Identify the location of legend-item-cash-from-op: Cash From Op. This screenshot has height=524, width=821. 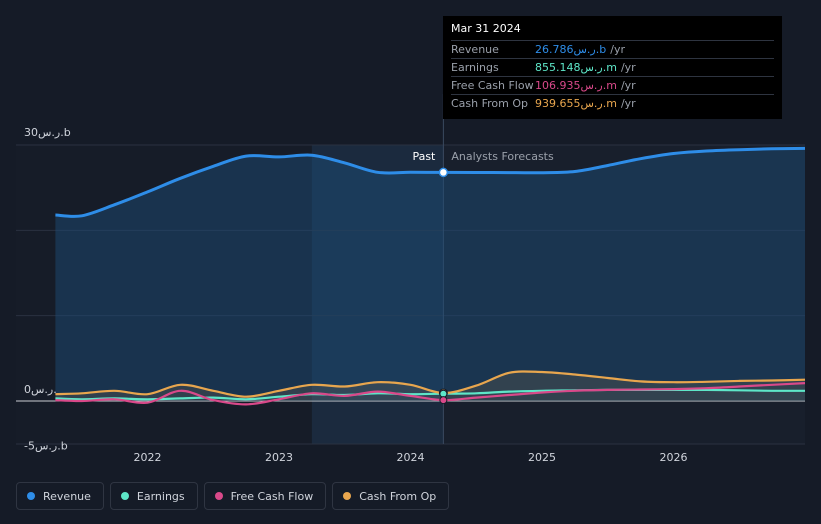
(391, 496).